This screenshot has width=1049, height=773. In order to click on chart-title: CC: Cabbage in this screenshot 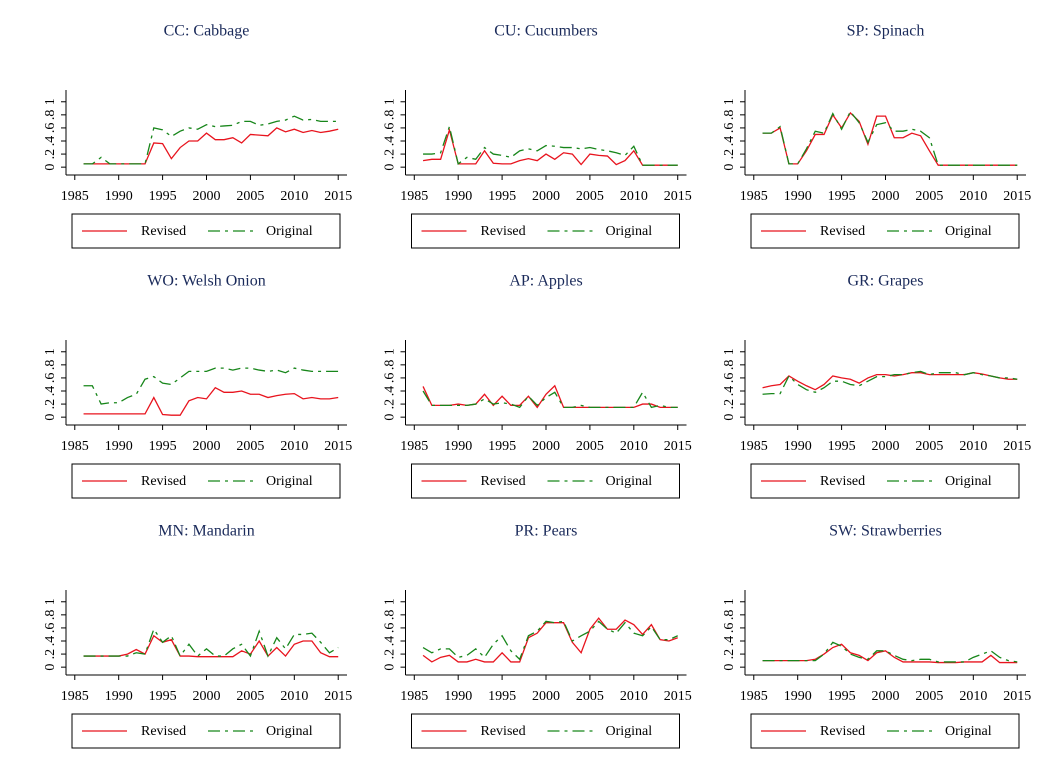, I will do `click(207, 31)`.